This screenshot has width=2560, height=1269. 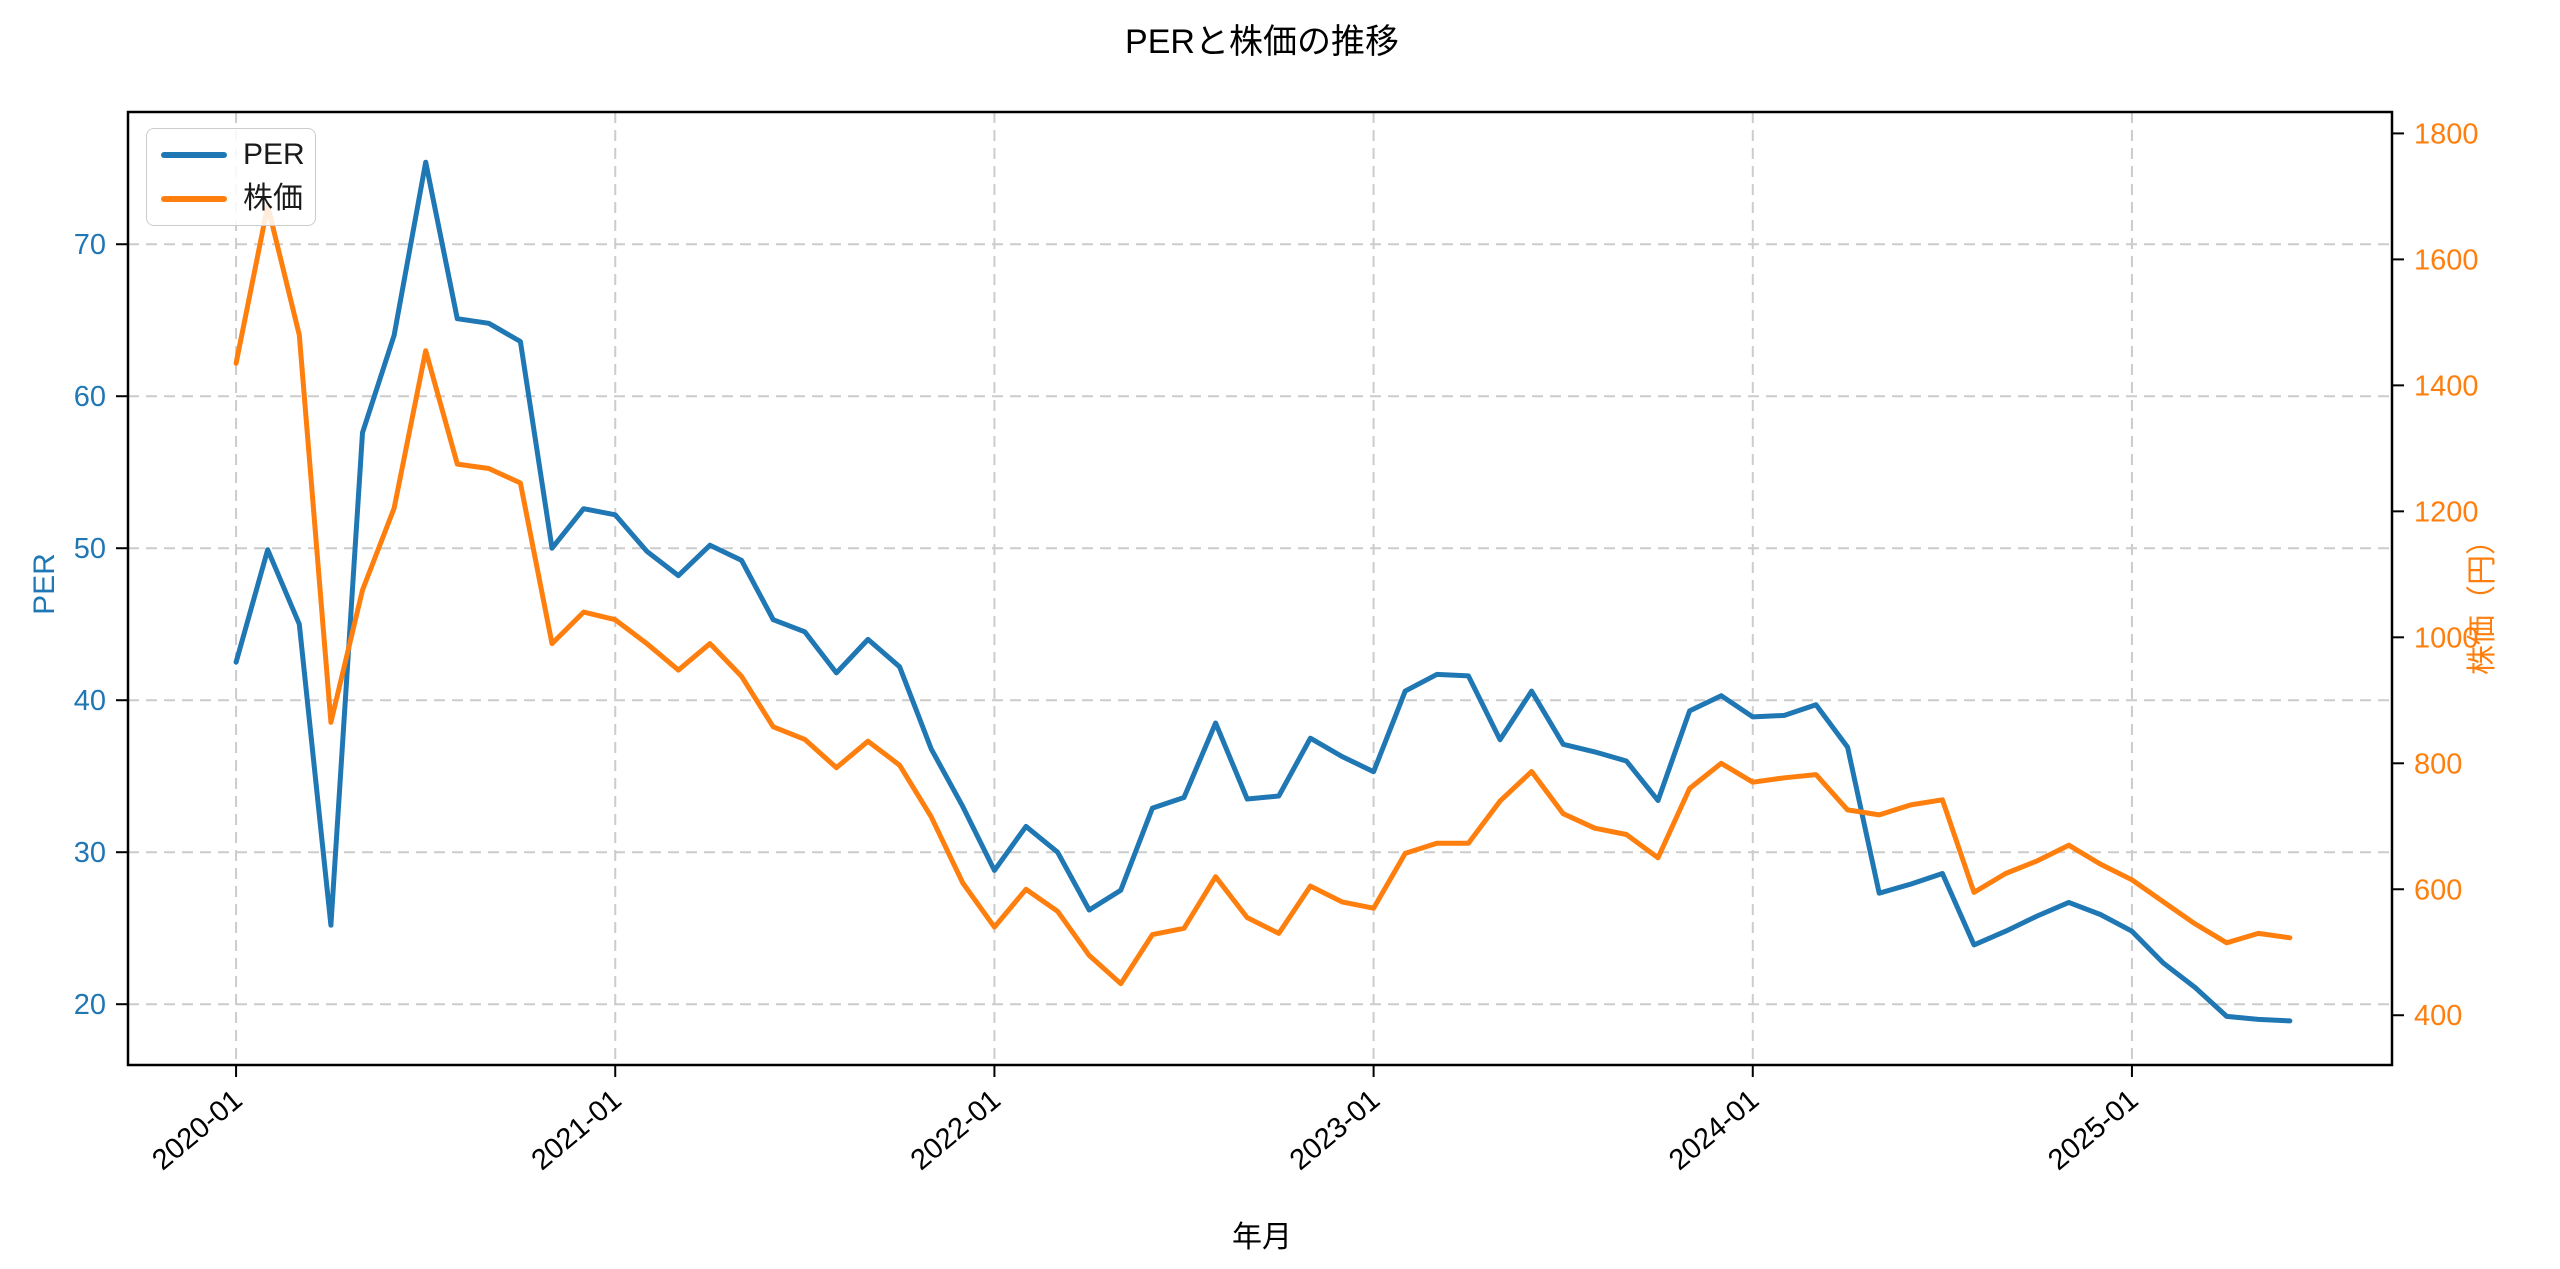 I want to click on left-tick-label: 40, so click(x=90, y=701).